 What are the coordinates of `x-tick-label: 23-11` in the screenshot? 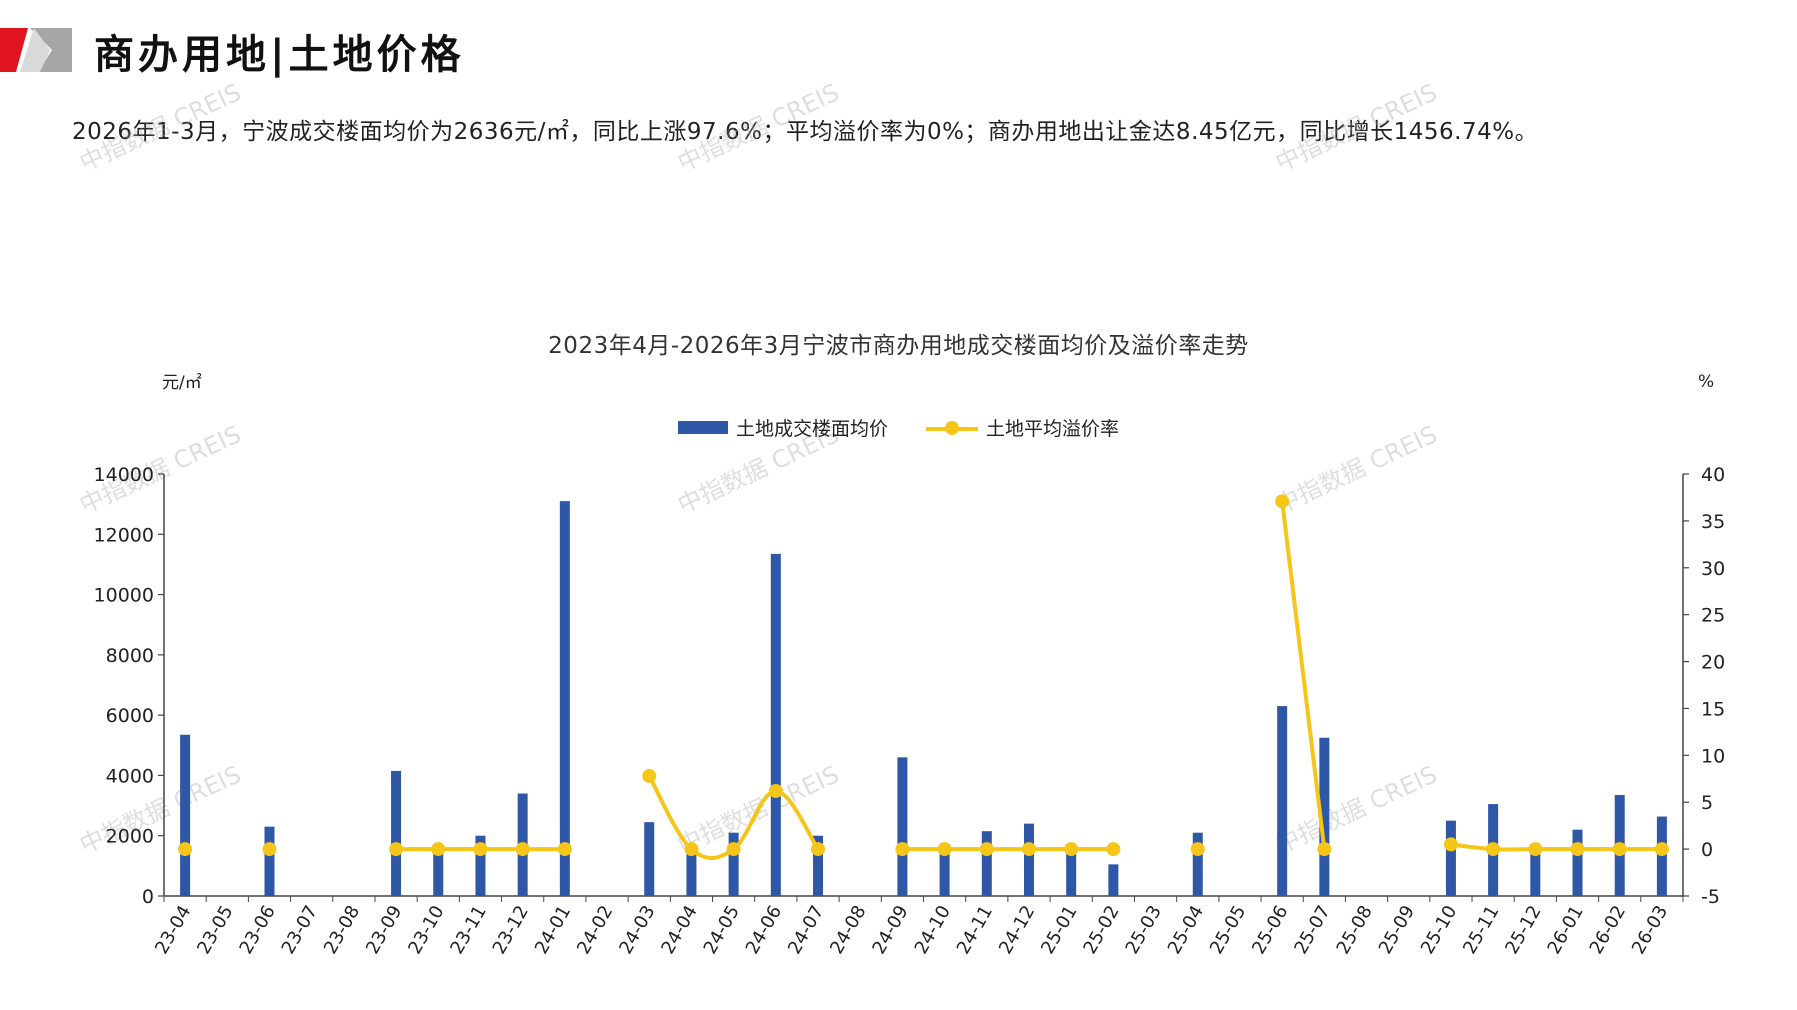 It's located at (468, 930).